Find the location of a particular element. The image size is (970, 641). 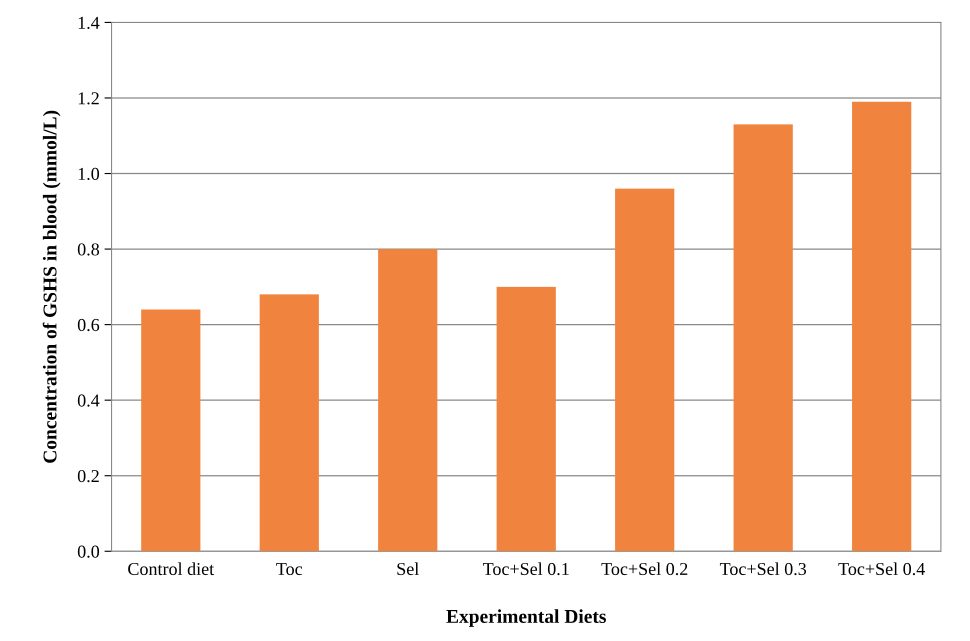

y-tick-label: 1.4 is located at coordinates (89, 22).